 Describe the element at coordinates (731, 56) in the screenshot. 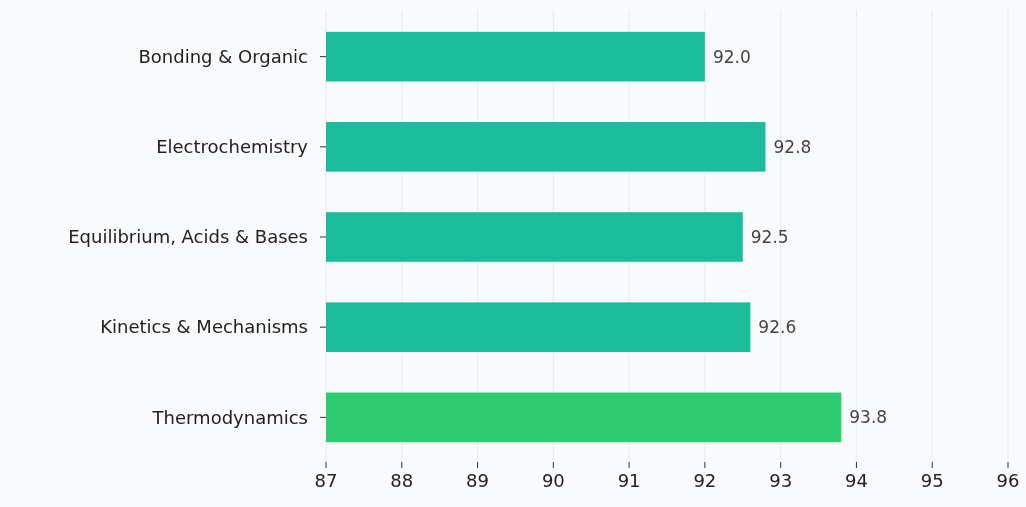

I see `data-label: 92.0` at that location.